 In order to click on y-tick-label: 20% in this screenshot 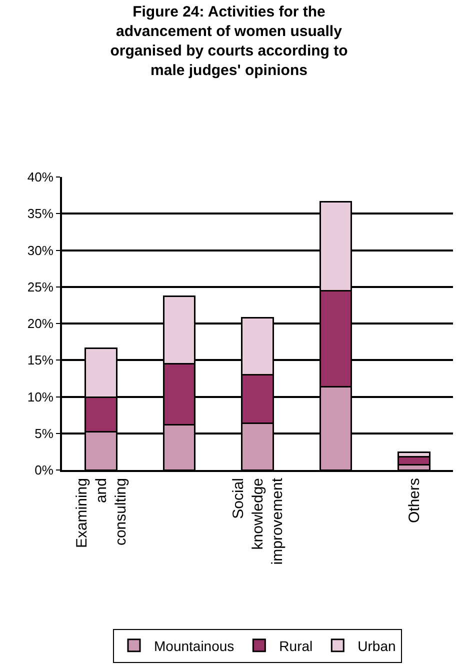, I will do `click(40, 324)`.